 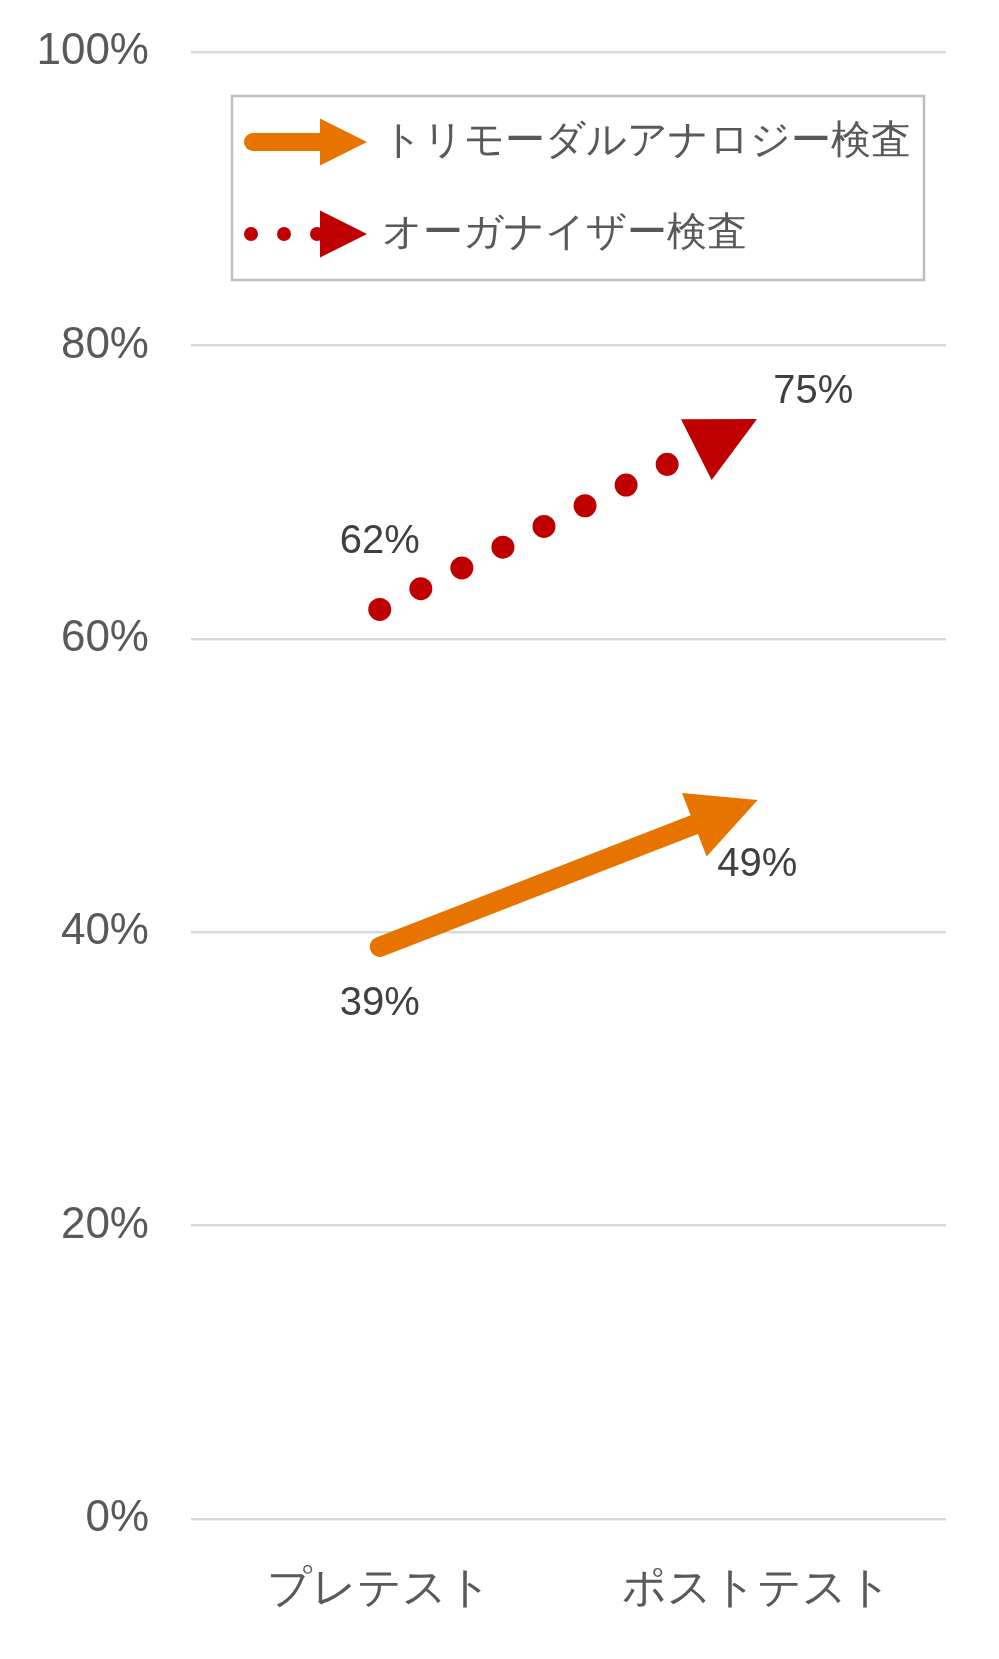 I want to click on y-tick-label: 100%, so click(x=92, y=49).